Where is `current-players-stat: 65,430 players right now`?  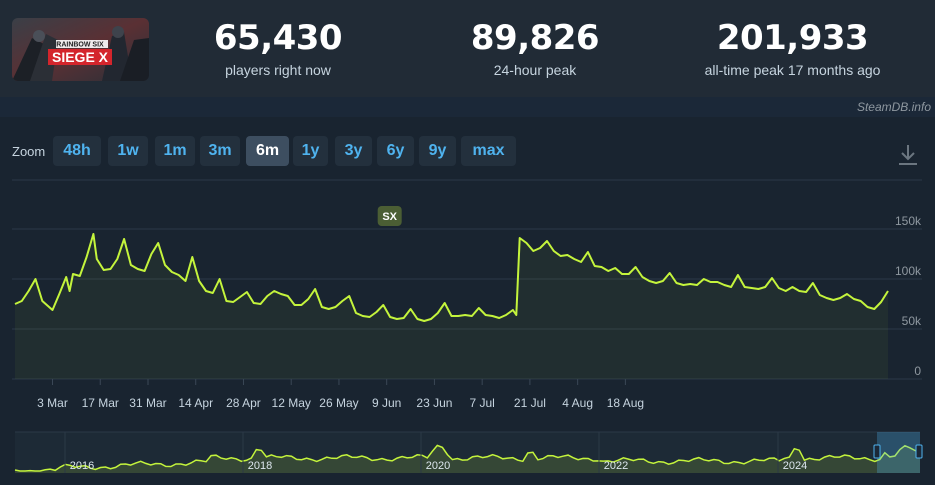
current-players-stat: 65,430 players right now is located at coordinates (278, 48).